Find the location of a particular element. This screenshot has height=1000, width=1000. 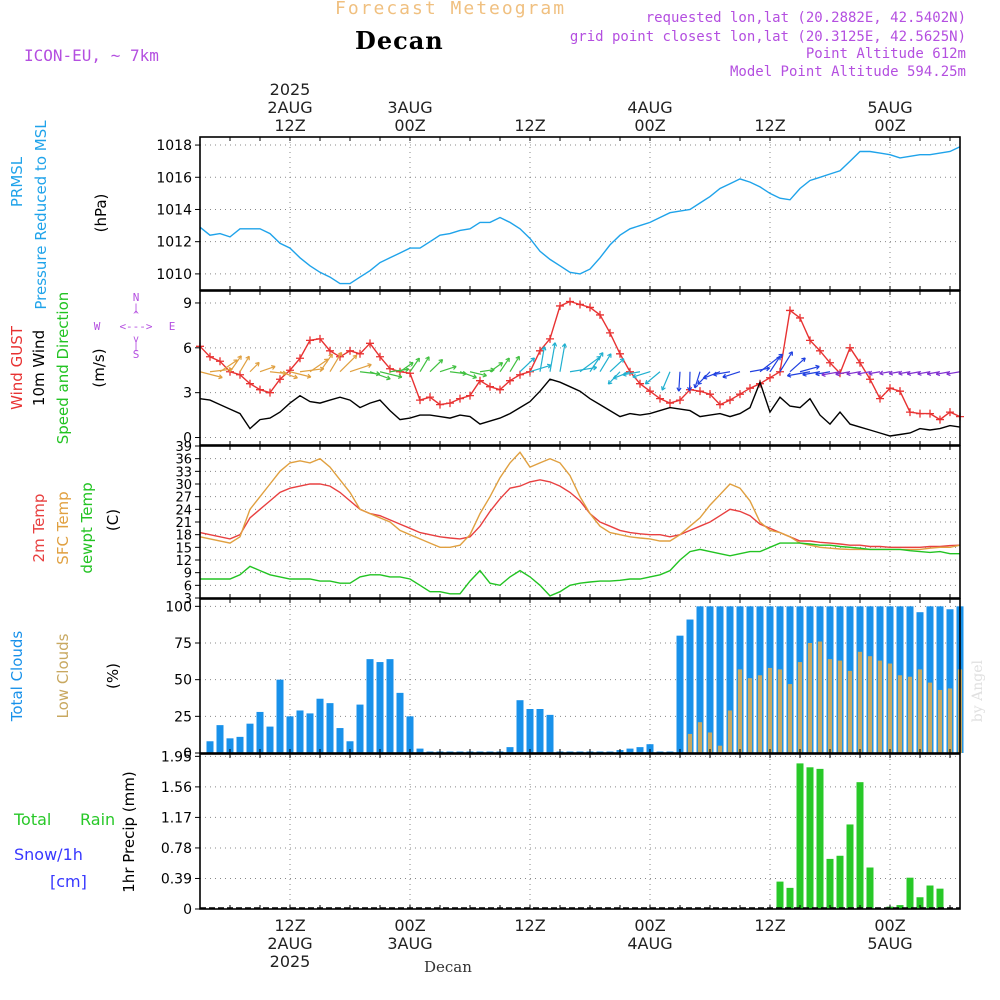

wind-tick-label: 0 is located at coordinates (187, 439).